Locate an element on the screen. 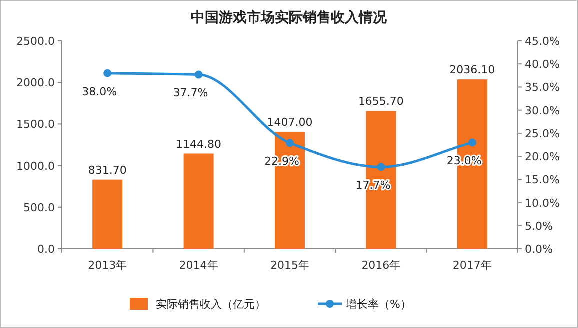  data-label: 37.7% is located at coordinates (190, 93).